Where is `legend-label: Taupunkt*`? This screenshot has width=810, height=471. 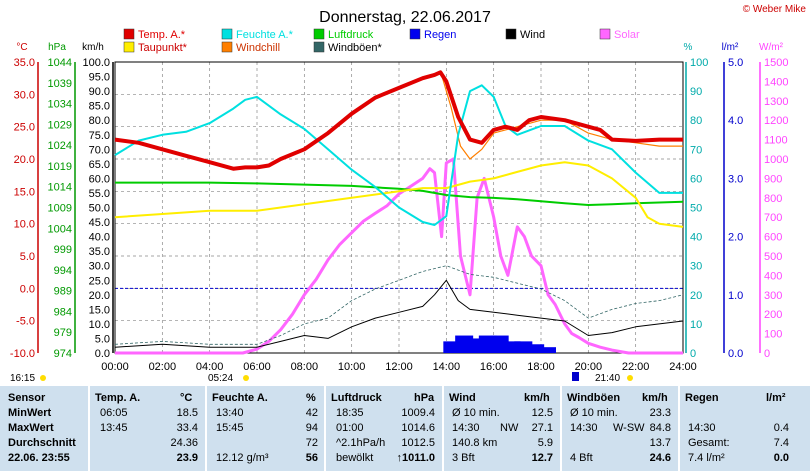
legend-label: Taupunkt* is located at coordinates (163, 48).